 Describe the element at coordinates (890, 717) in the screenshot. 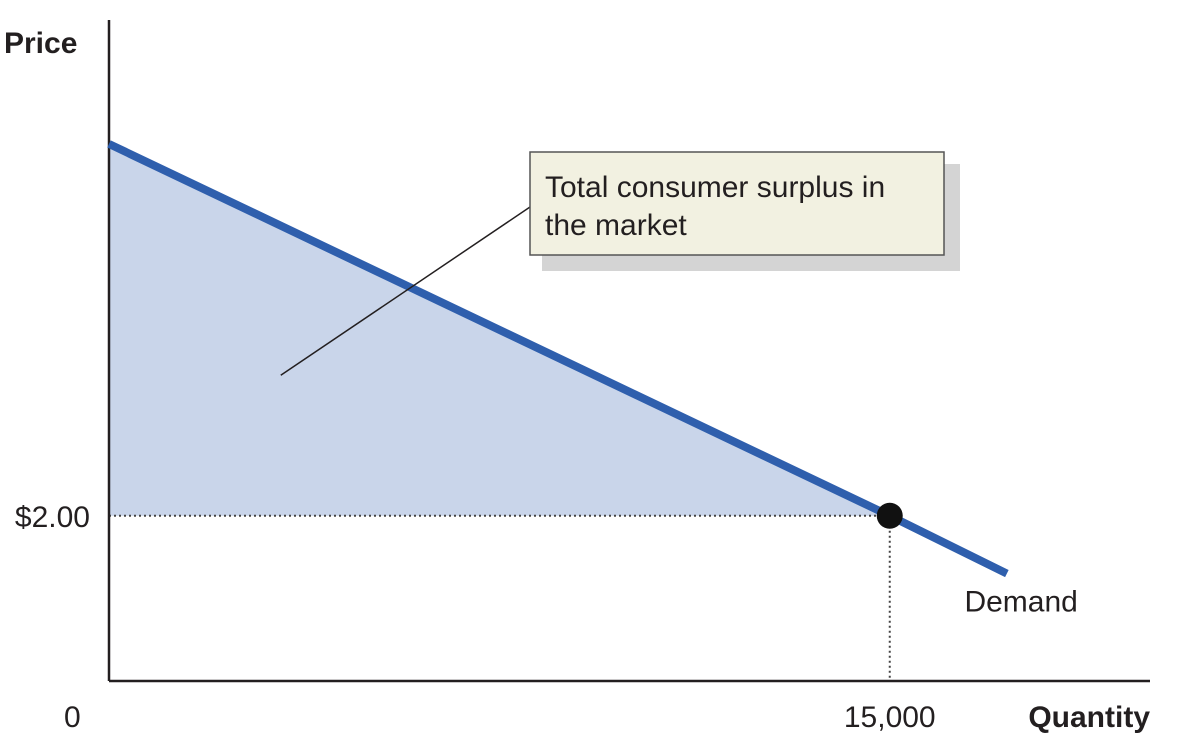

I see `x-tick-label: 15,000` at that location.